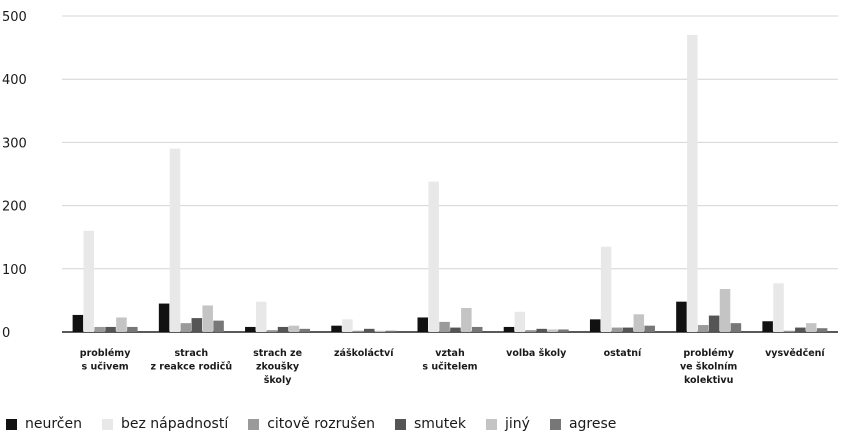  What do you see at coordinates (450, 353) in the screenshot?
I see `x-category-label-line: vztah` at bounding box center [450, 353].